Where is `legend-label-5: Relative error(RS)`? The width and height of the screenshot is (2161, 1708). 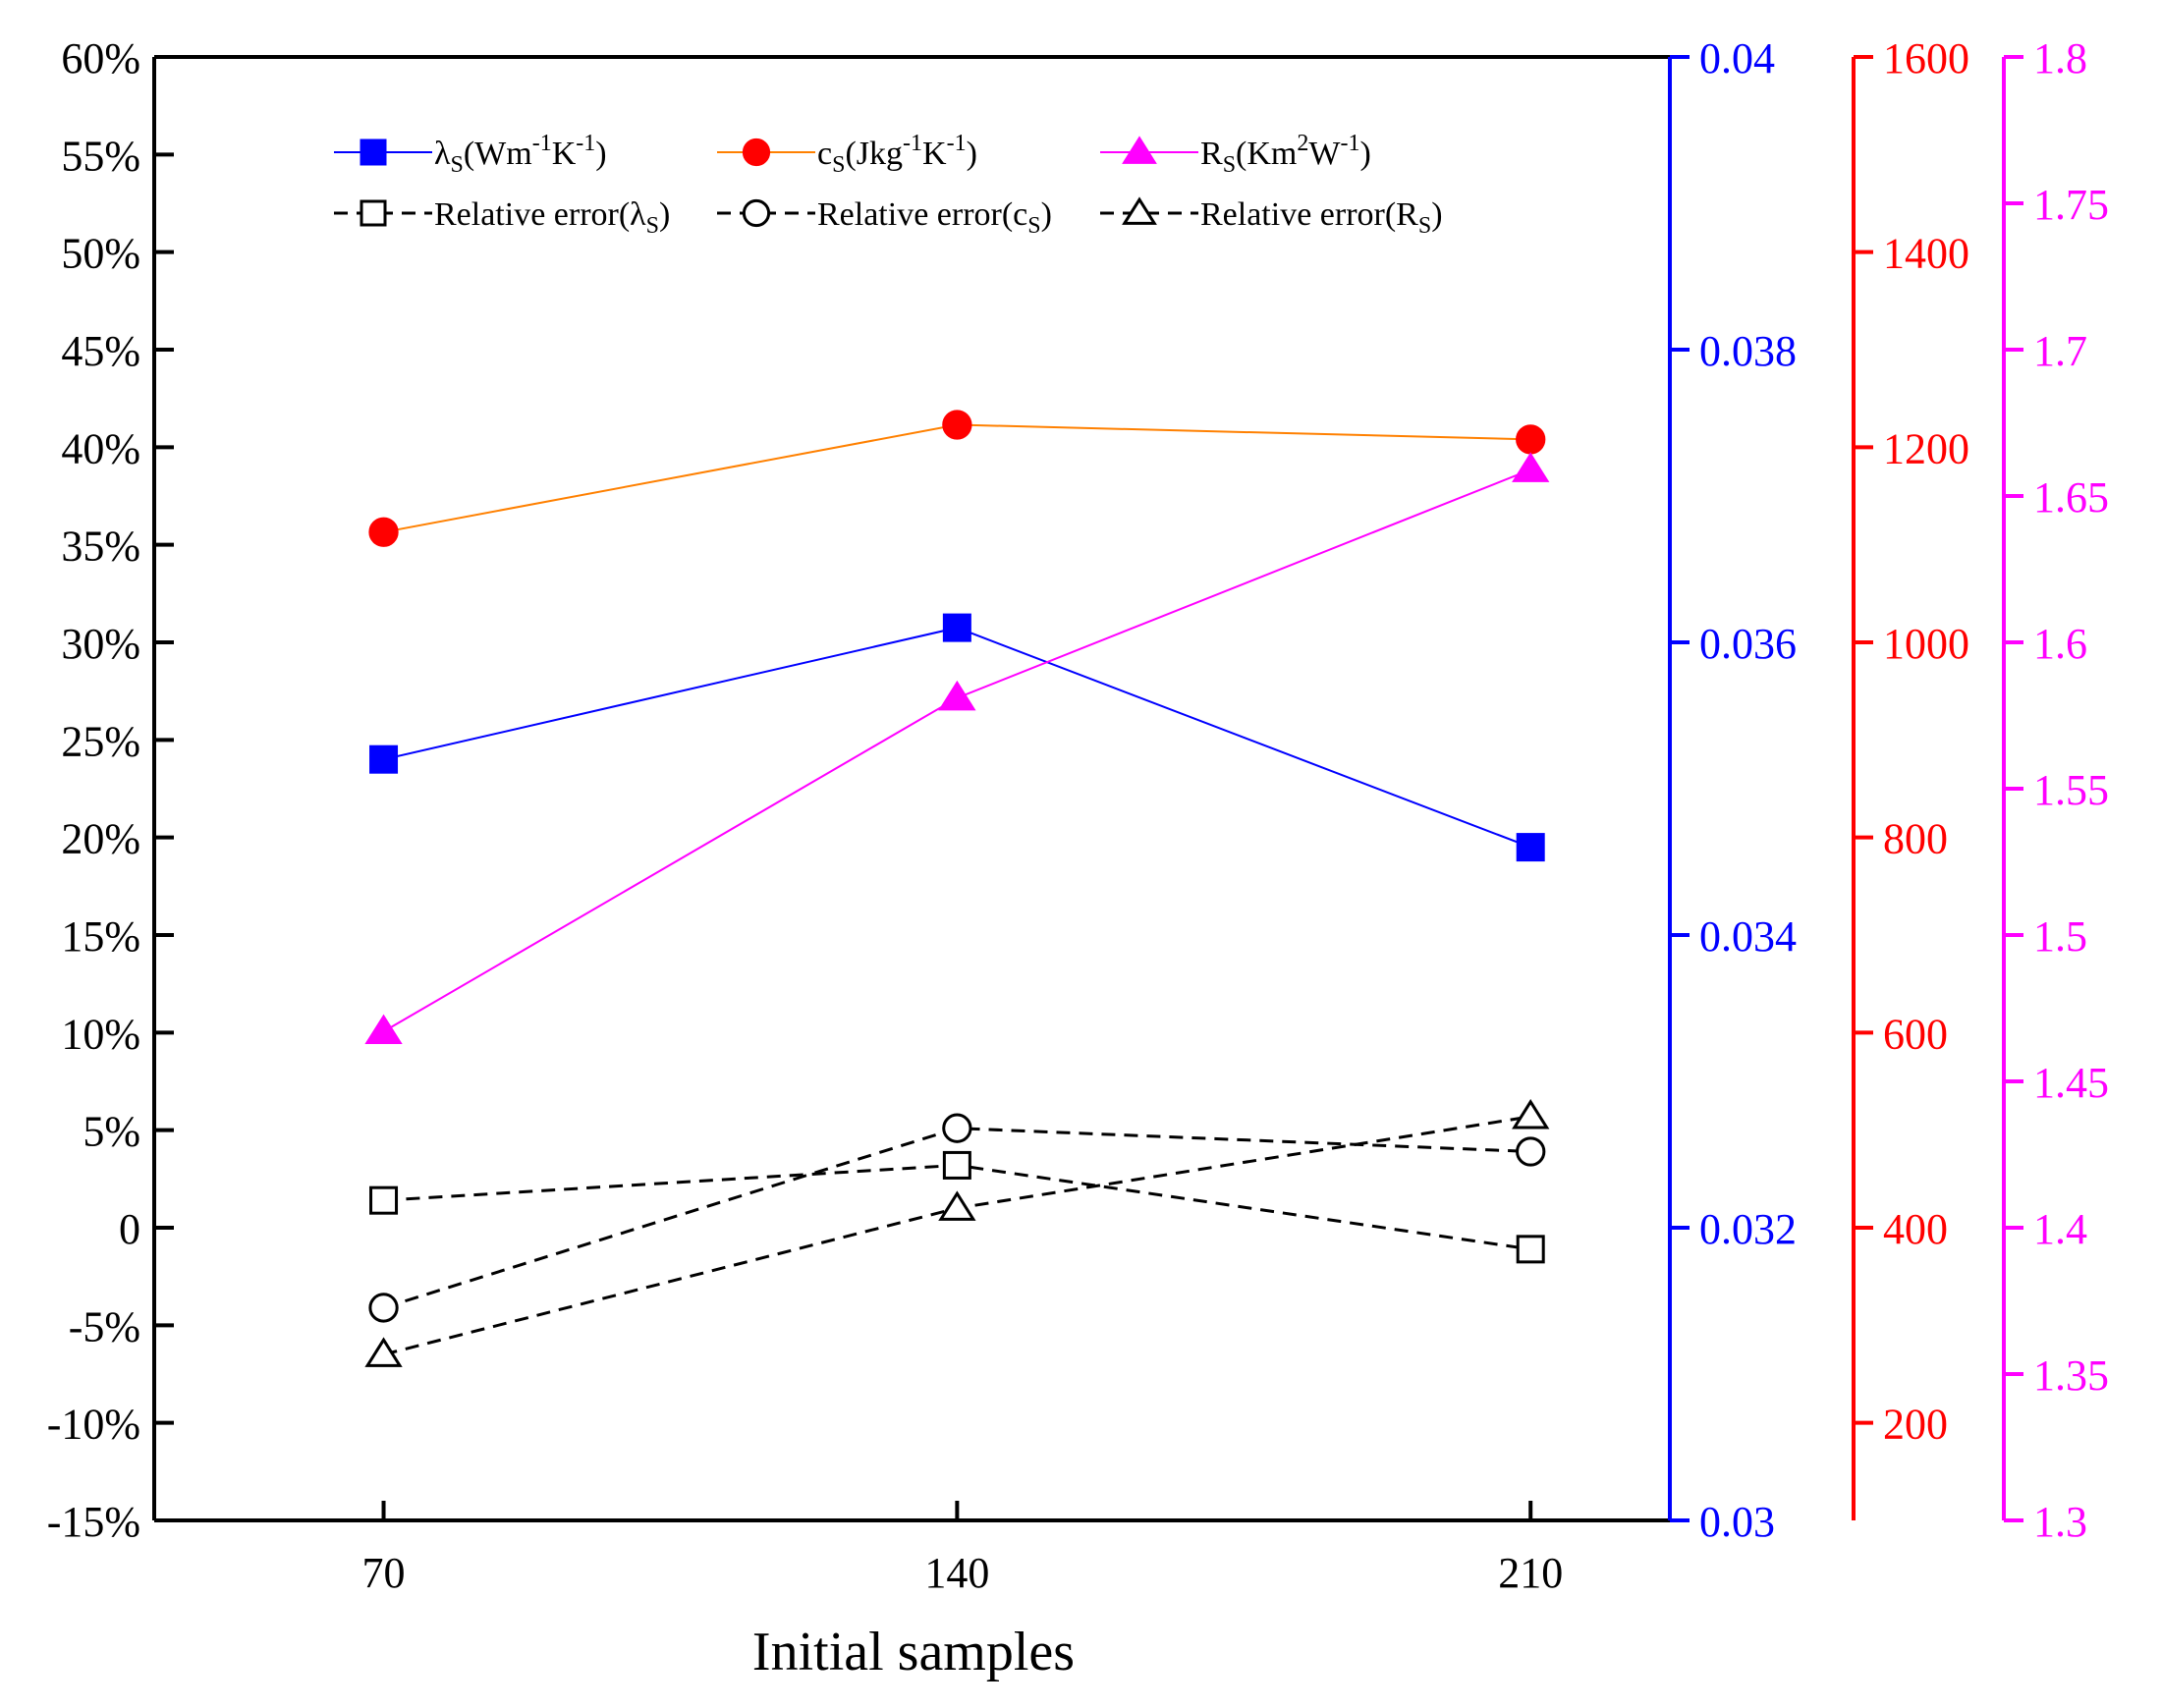 legend-label-5: Relative error(RS) is located at coordinates (1321, 217).